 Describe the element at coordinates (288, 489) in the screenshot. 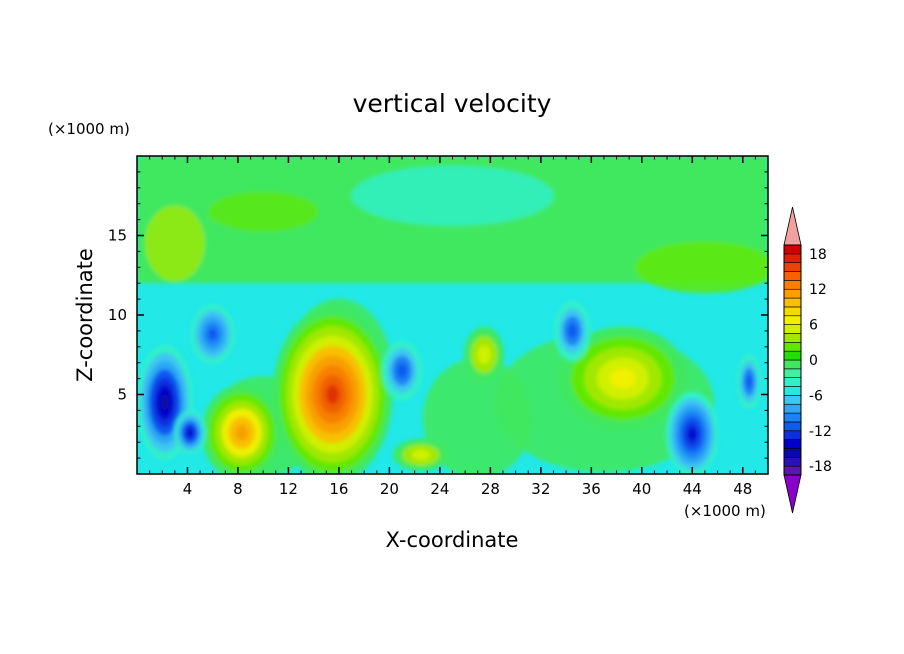

I see `x-tick-label: 12` at that location.